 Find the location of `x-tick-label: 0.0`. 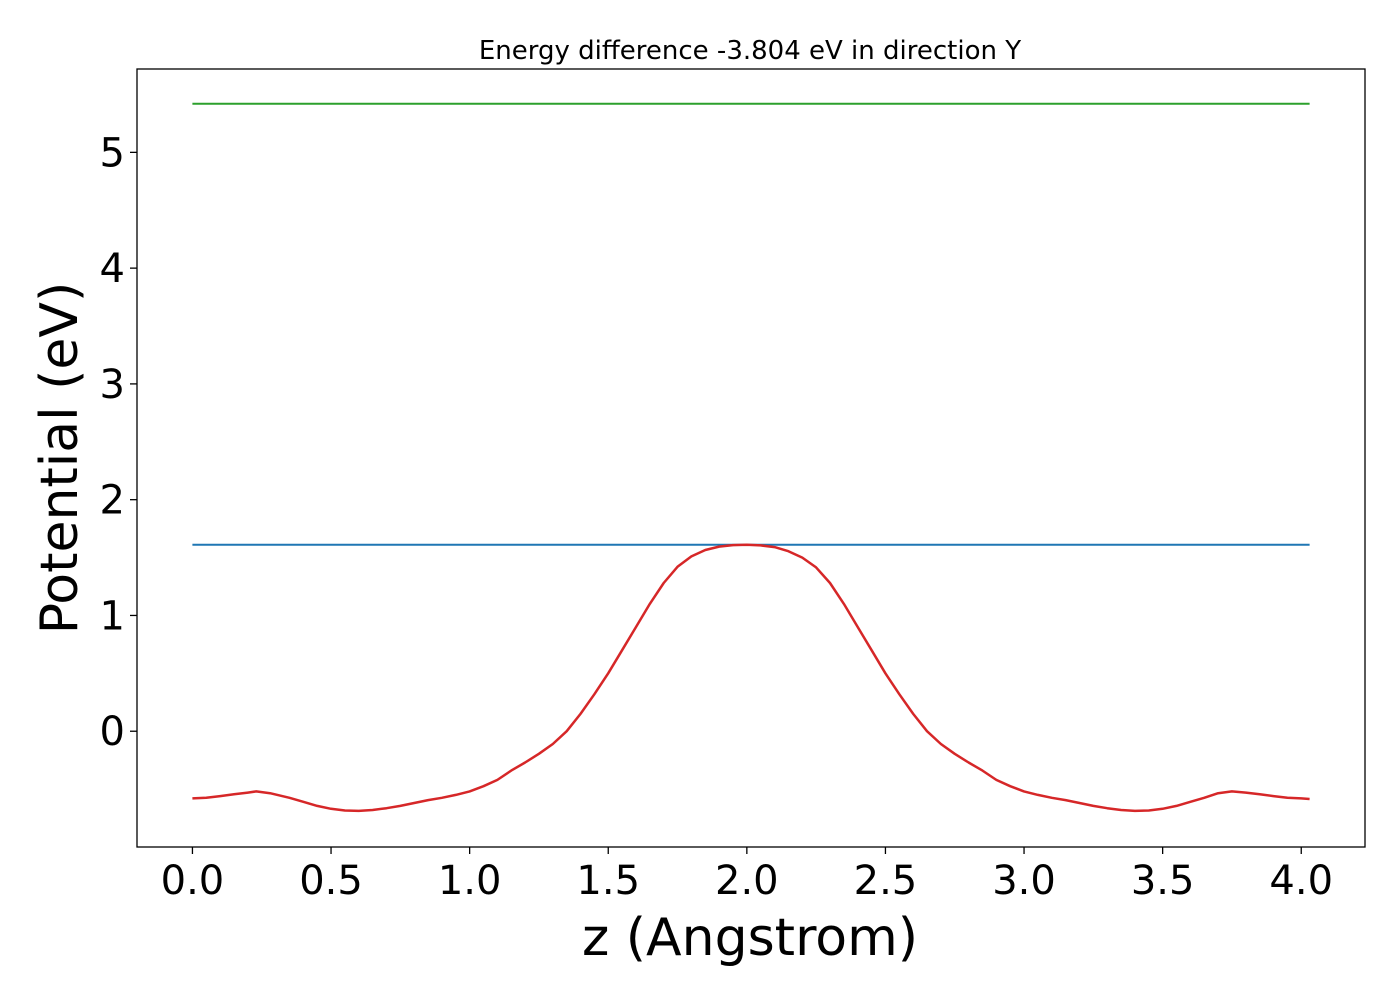

x-tick-label: 0.0 is located at coordinates (193, 881).